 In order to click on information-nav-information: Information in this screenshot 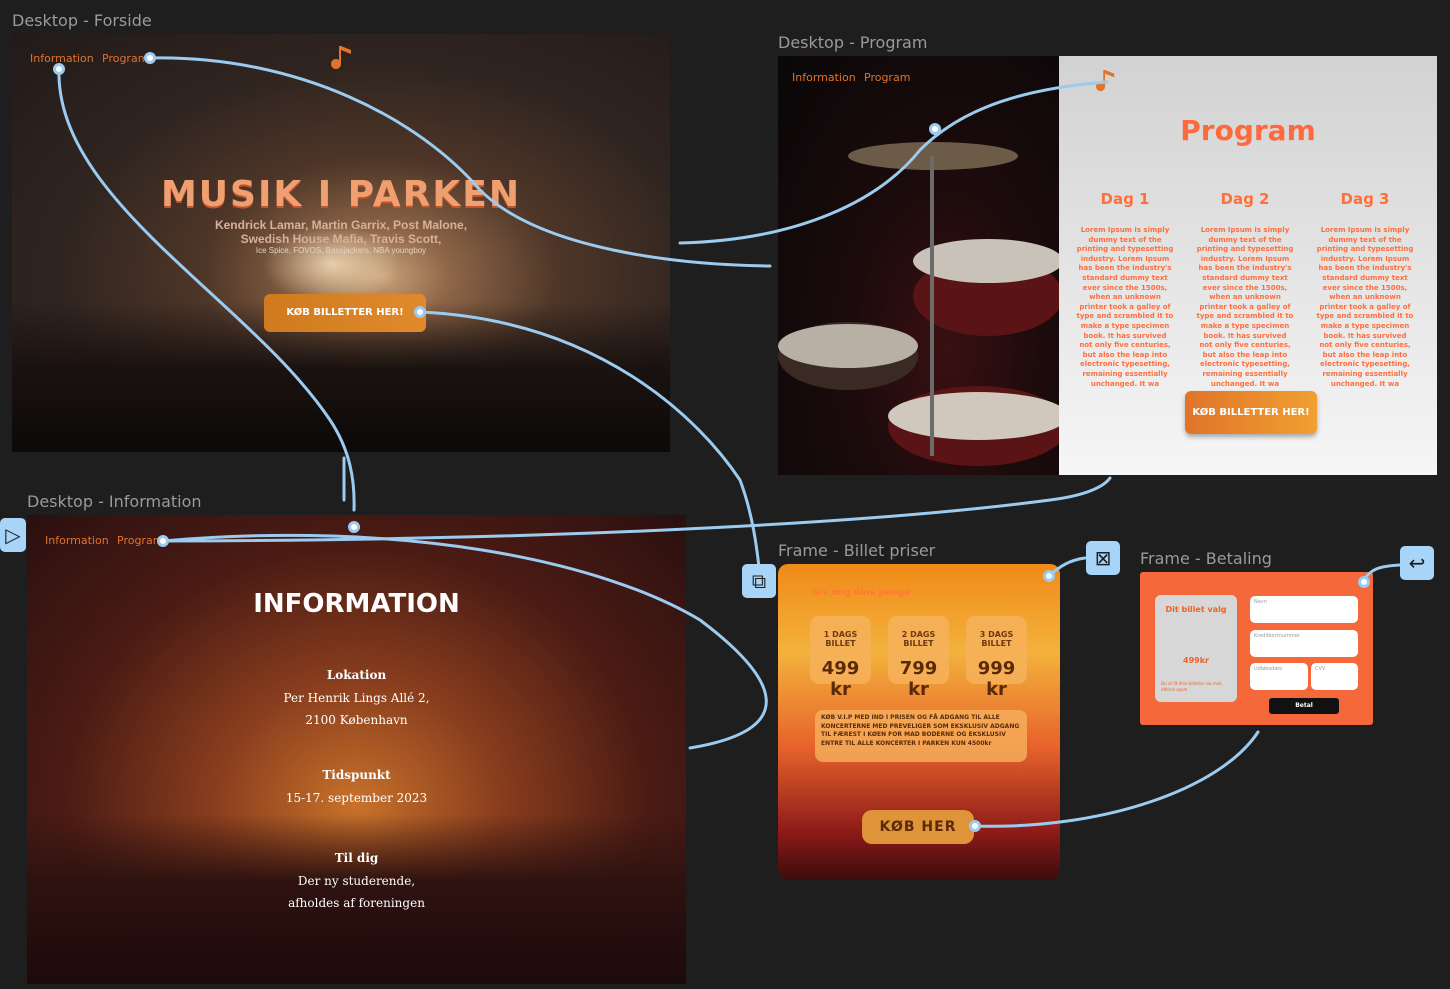, I will do `click(77, 540)`.